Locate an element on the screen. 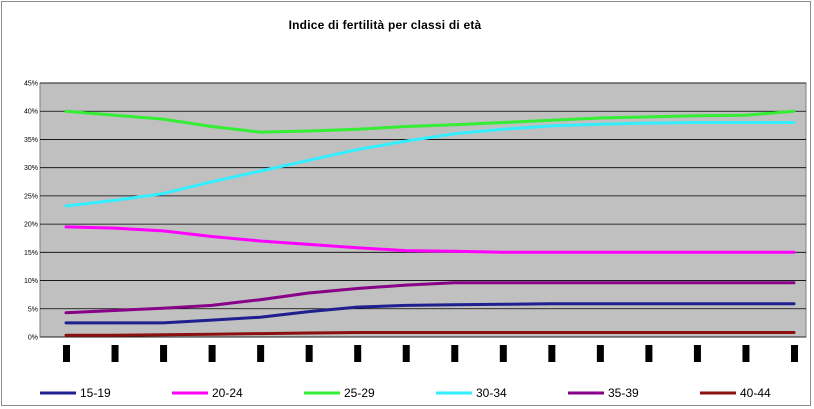 The height and width of the screenshot is (409, 814). y-tick-label: 45% is located at coordinates (31, 84).